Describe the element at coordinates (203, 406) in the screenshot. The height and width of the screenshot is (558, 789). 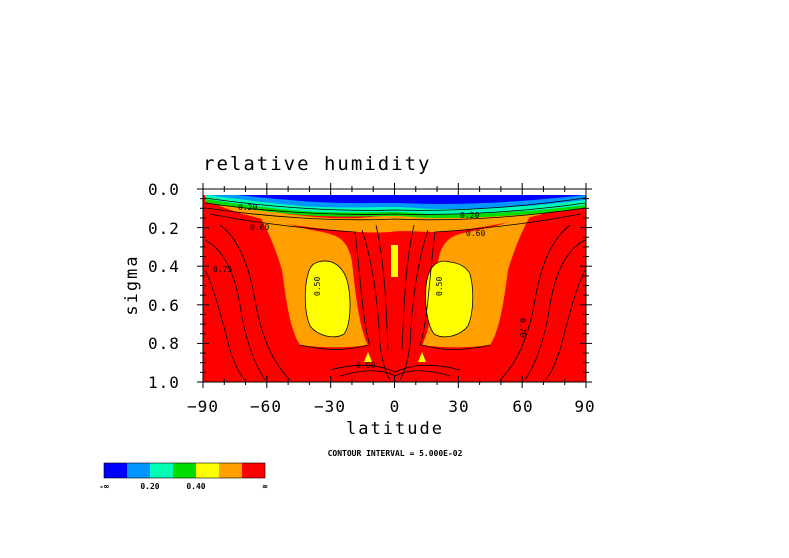
I see `x-tick-label: −90` at that location.